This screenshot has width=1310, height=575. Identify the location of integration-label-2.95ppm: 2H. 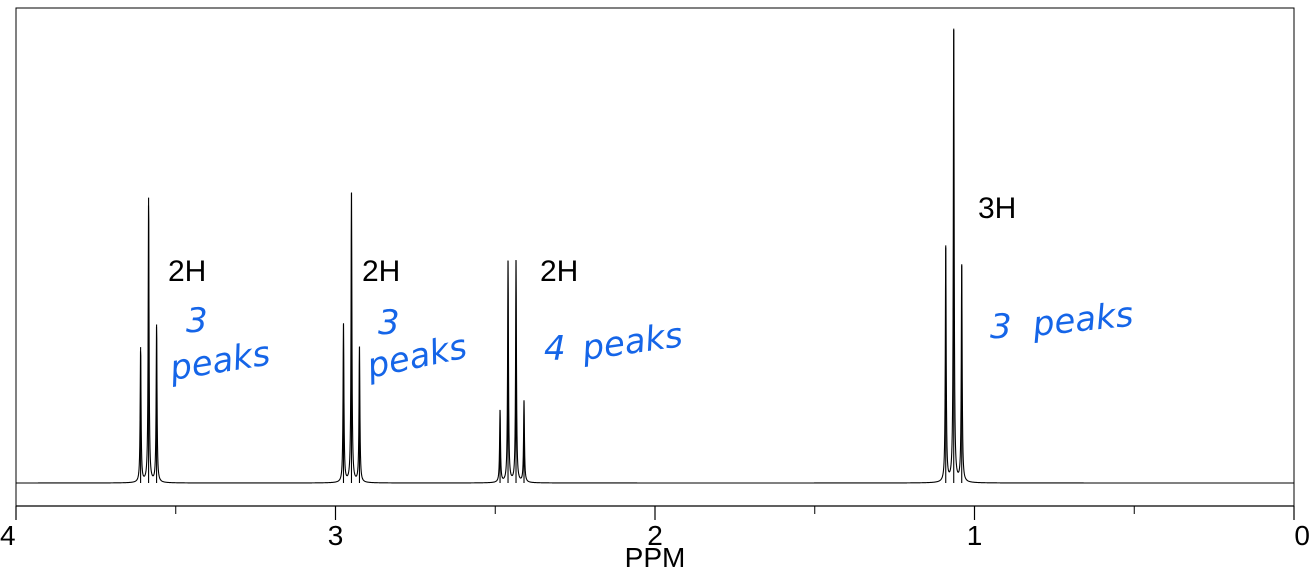
(381, 271).